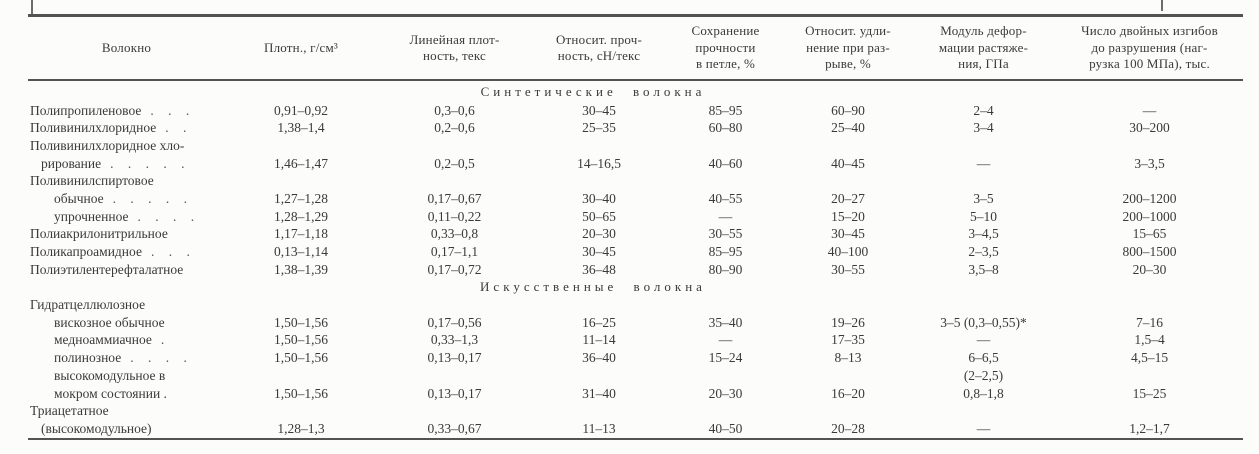 The width and height of the screenshot is (1259, 454). I want to click on fiber-name-cell: упрочненное . . . ., so click(126, 217).